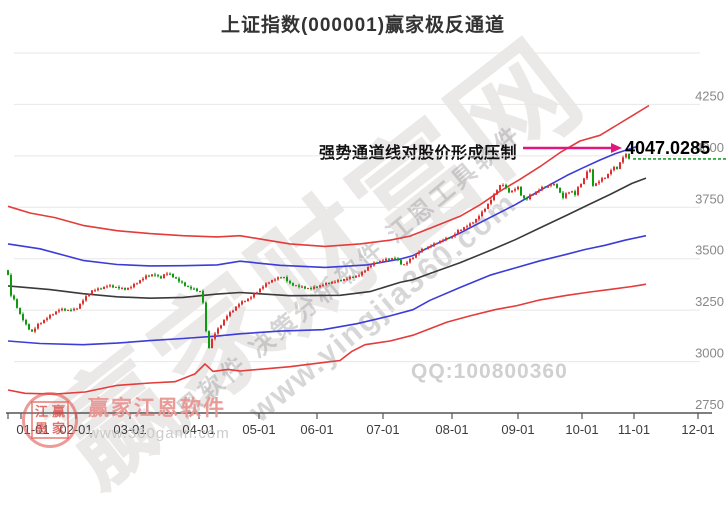 This screenshot has height=517, width=726. I want to click on stamp-char: 家, so click(58, 428).